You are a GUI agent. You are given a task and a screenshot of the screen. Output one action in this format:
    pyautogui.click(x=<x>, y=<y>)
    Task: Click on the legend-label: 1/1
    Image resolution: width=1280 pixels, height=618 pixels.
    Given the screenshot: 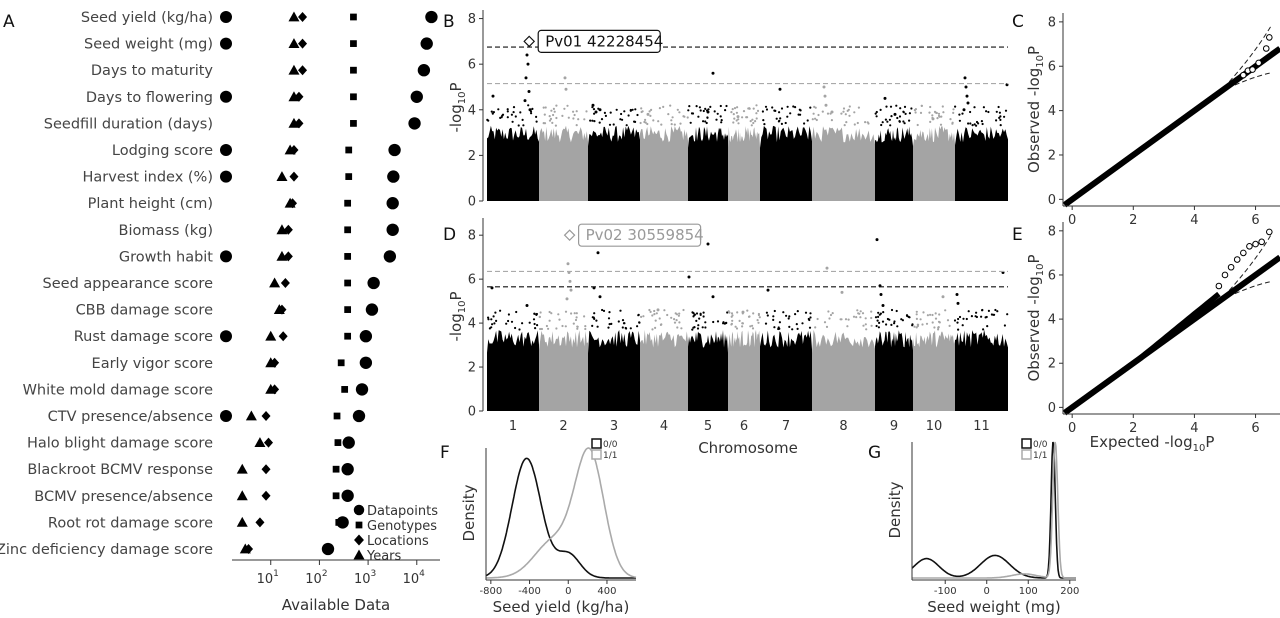 What is the action you would take?
    pyautogui.click(x=610, y=456)
    